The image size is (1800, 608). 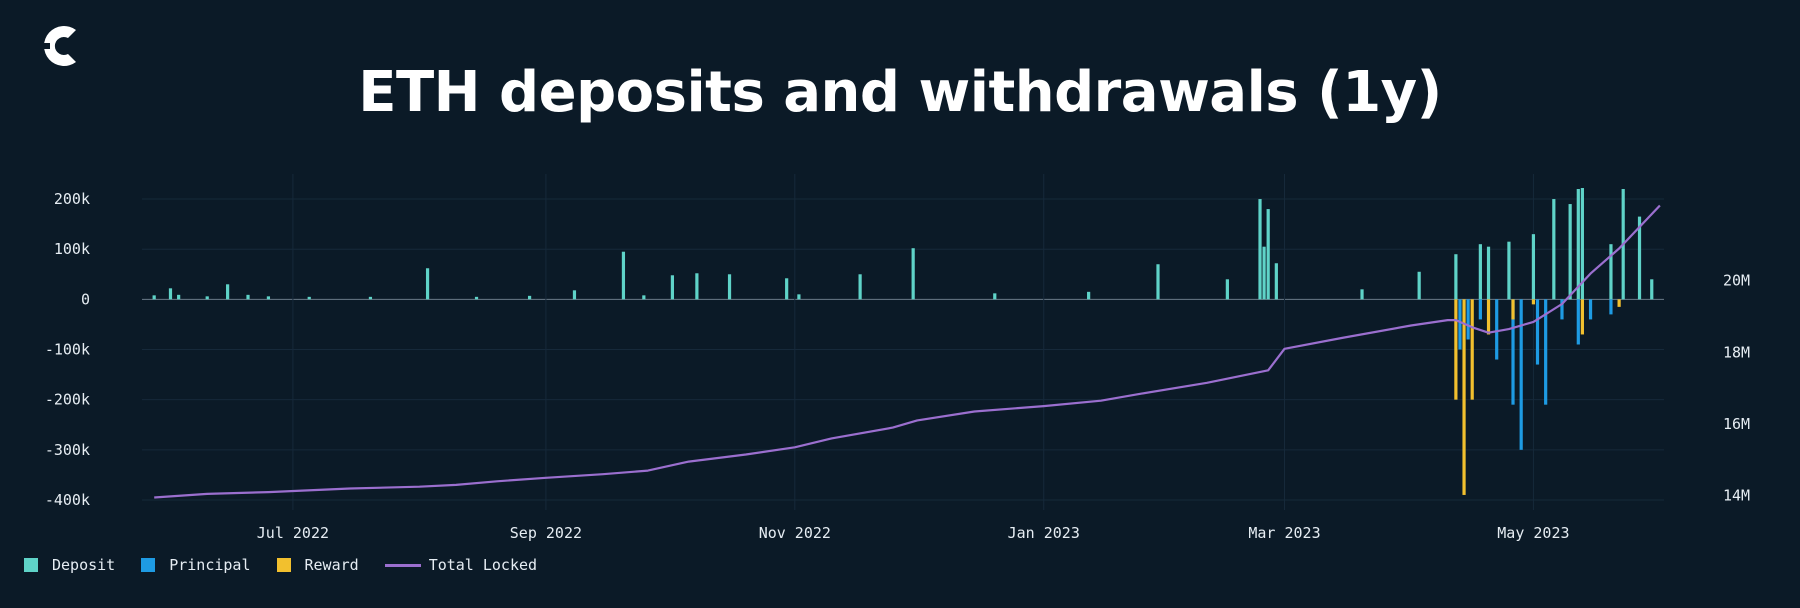 I want to click on legend-item-reward: Reward, so click(x=317, y=565).